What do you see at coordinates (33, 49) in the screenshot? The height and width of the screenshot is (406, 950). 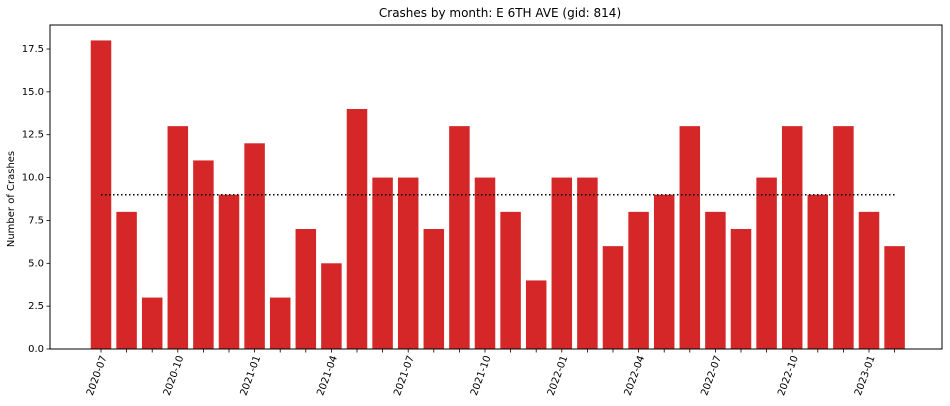 I see `y-tick-label-17.5: 17.5` at bounding box center [33, 49].